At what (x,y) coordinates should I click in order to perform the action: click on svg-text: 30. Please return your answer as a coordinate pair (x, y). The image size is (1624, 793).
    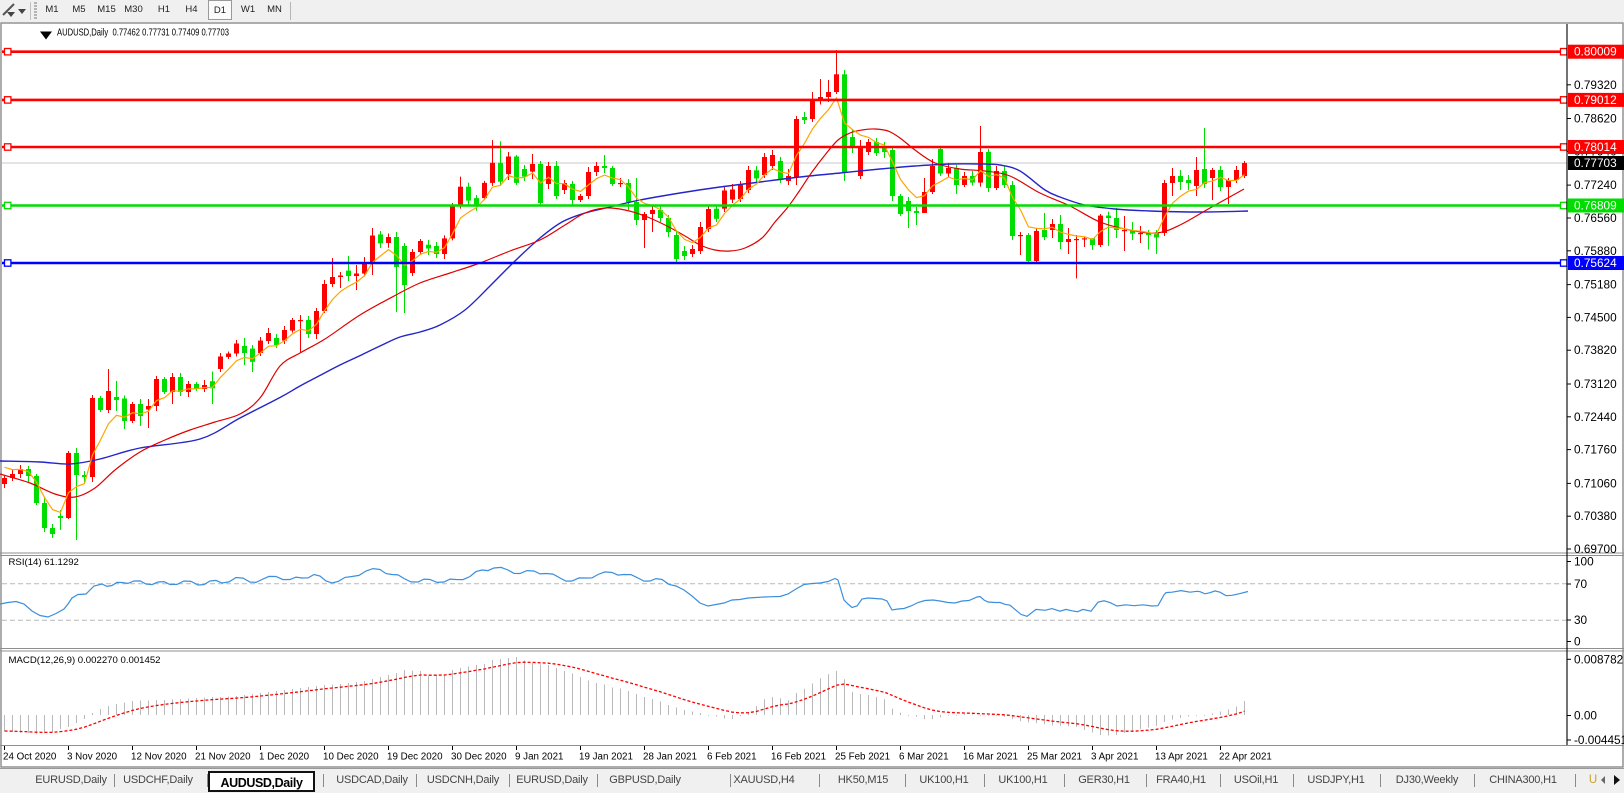
    Looking at the image, I should click on (1581, 620).